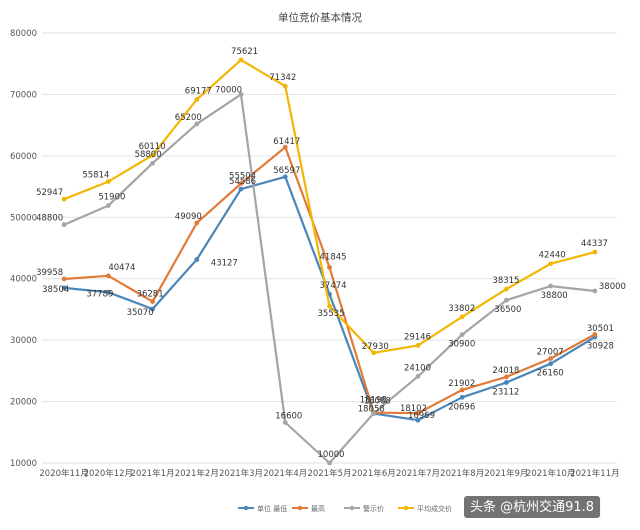 The width and height of the screenshot is (640, 530). Describe the element at coordinates (331, 455) in the screenshot. I see `data-label: 10000` at that location.